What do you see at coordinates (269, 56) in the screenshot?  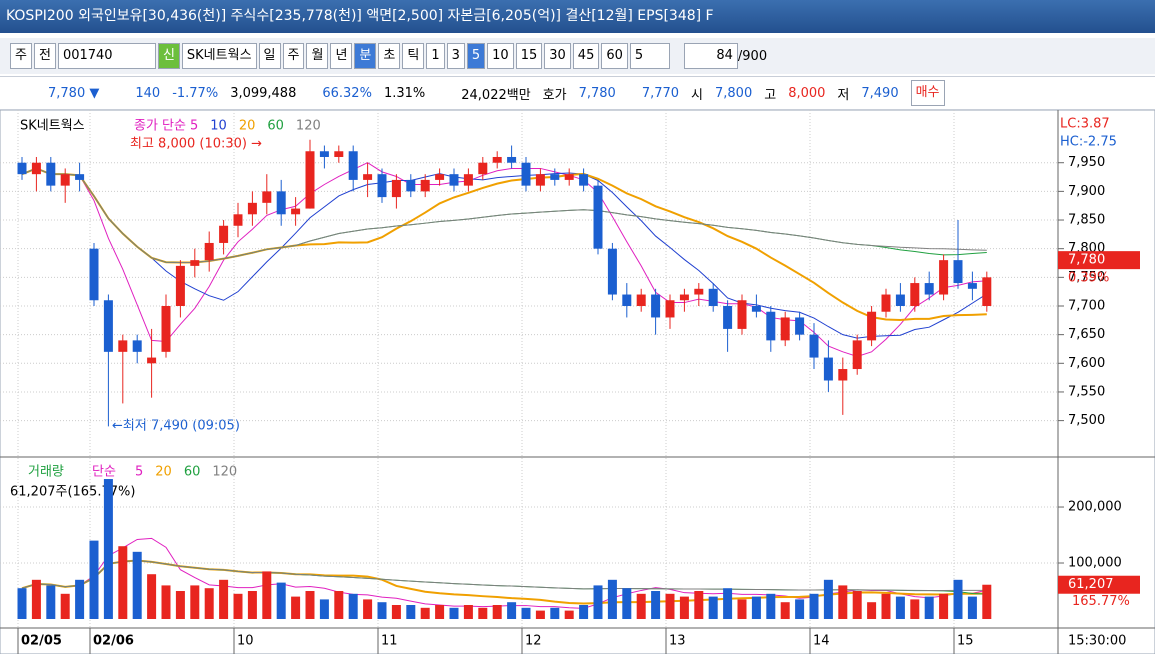 I see `button: 일` at bounding box center [269, 56].